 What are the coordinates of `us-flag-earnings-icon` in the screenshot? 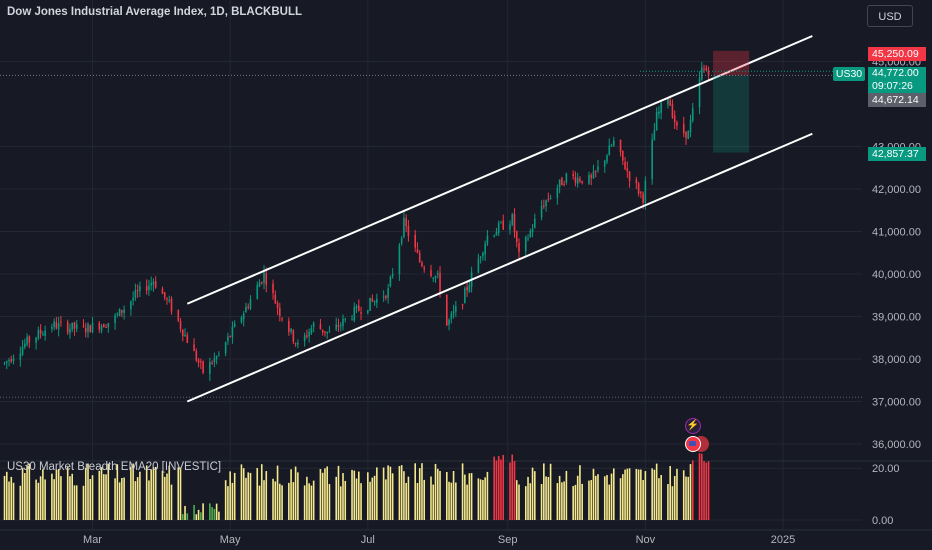 It's located at (698, 444).